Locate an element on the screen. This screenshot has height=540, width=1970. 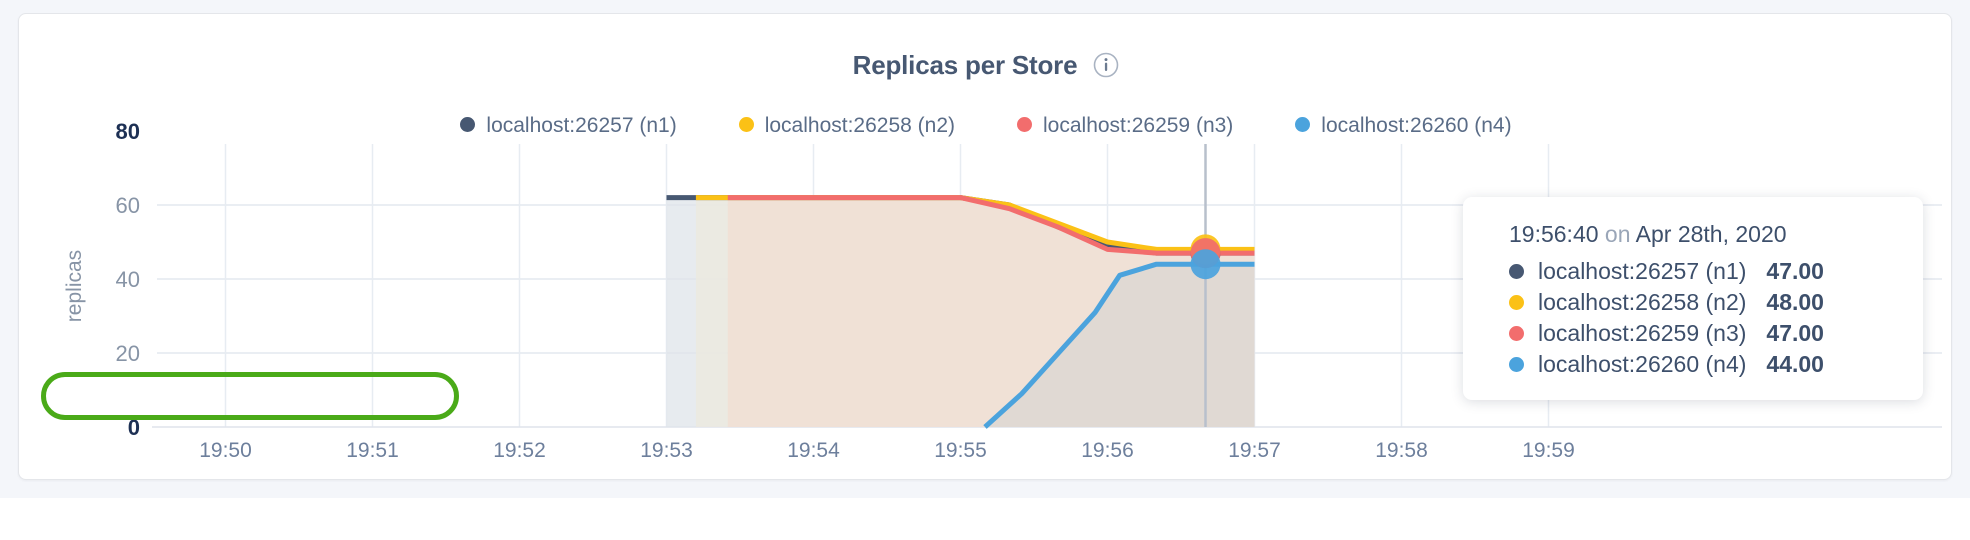
tooltip-row: localhost:26260 (n4) 44.00 is located at coordinates (1693, 364).